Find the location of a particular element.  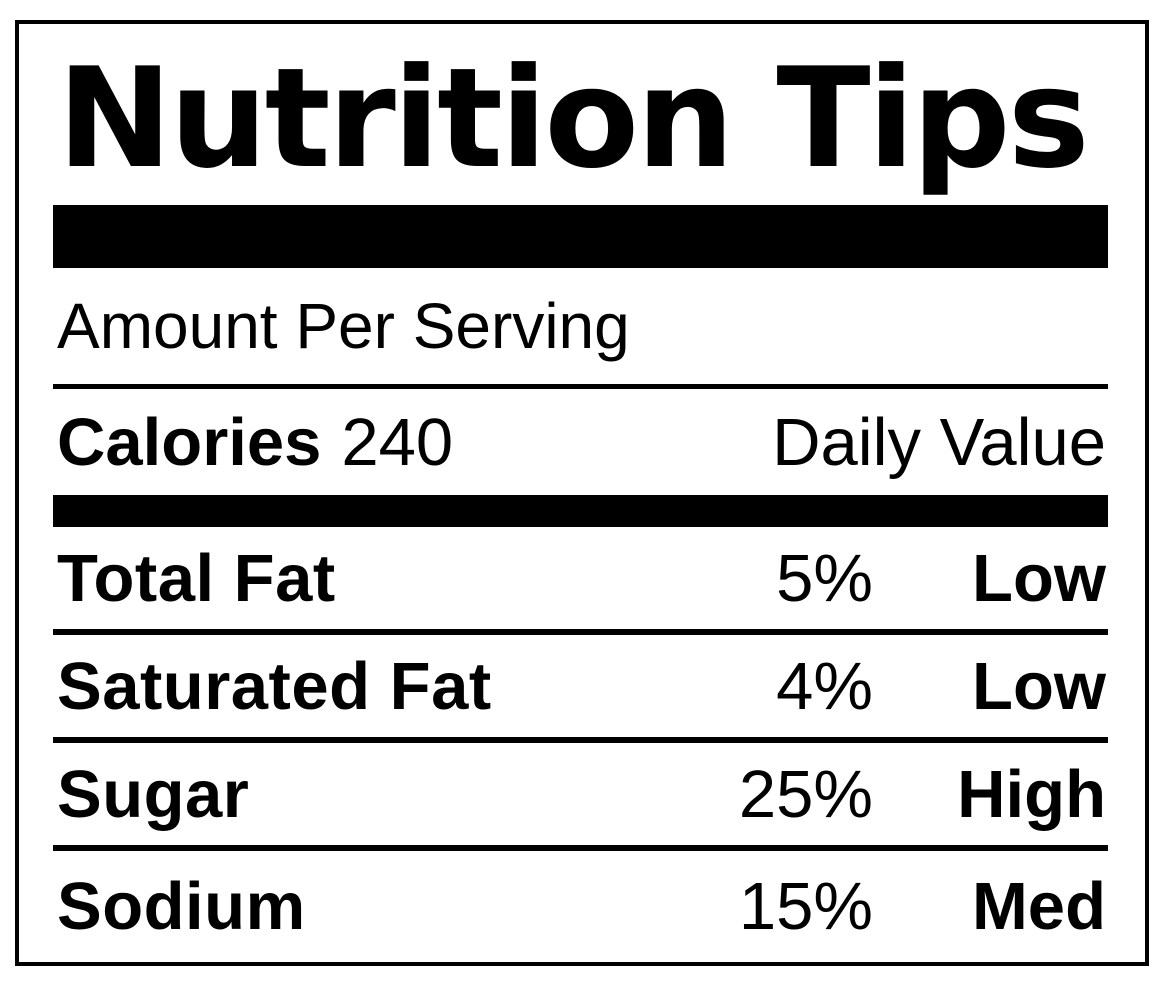

thick-divider-mid is located at coordinates (580, 511).